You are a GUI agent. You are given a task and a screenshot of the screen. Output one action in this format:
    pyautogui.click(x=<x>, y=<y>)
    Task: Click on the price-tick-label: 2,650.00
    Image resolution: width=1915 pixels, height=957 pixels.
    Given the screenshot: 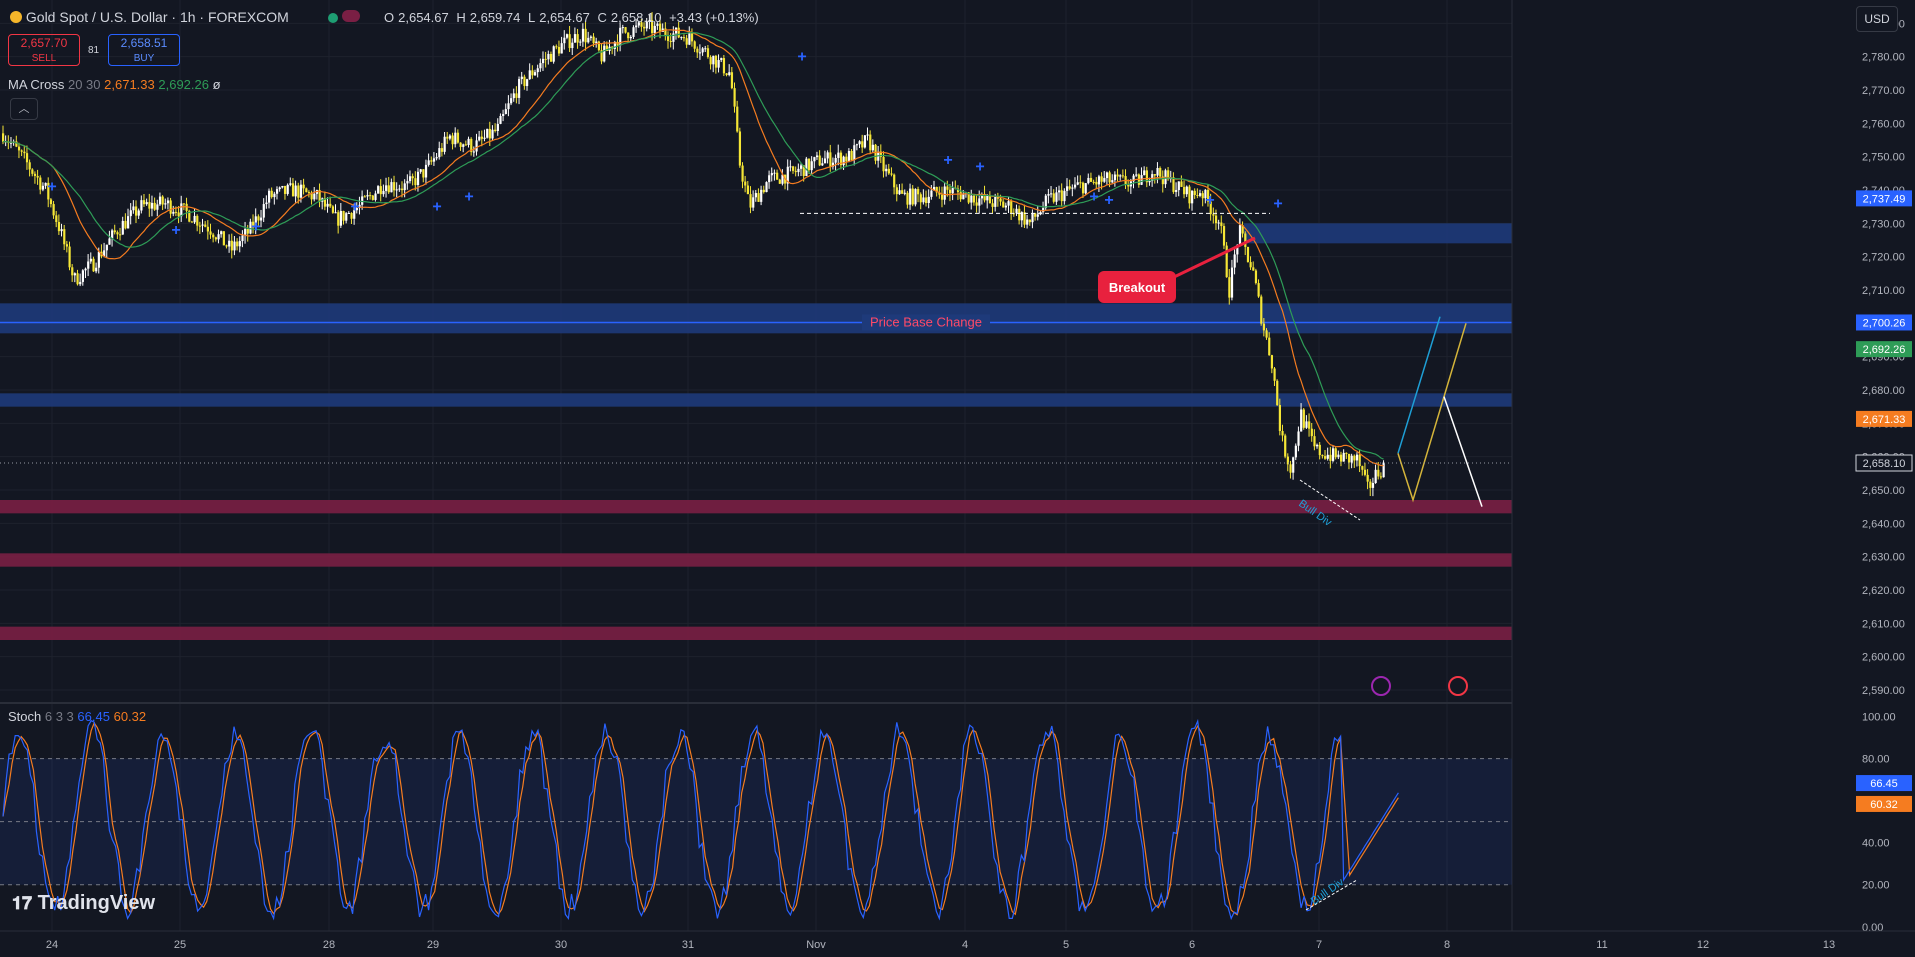 What is the action you would take?
    pyautogui.click(x=1883, y=491)
    